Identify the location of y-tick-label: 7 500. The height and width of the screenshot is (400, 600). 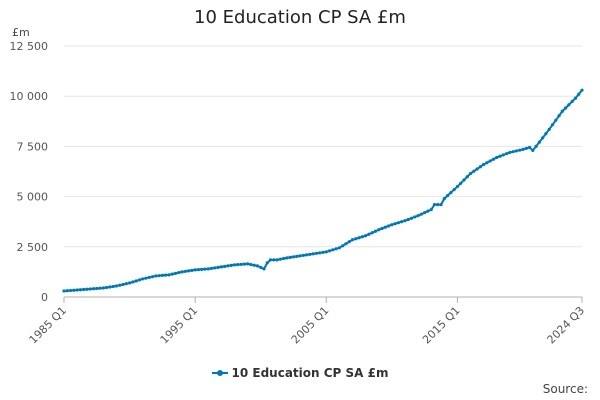
(33, 146).